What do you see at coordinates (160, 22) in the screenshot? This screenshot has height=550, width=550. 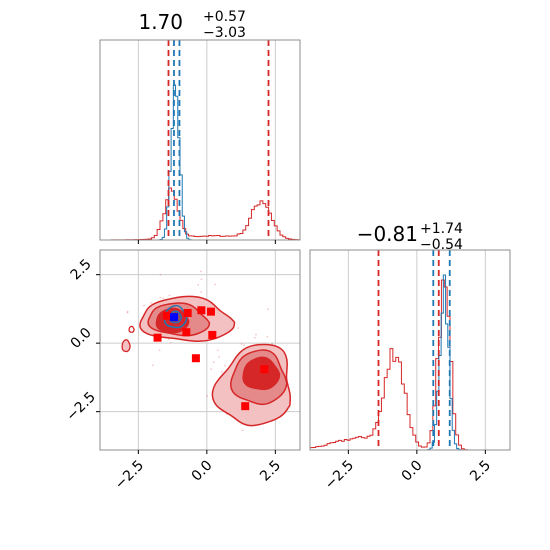 I see `title-param-1: 1.70` at bounding box center [160, 22].